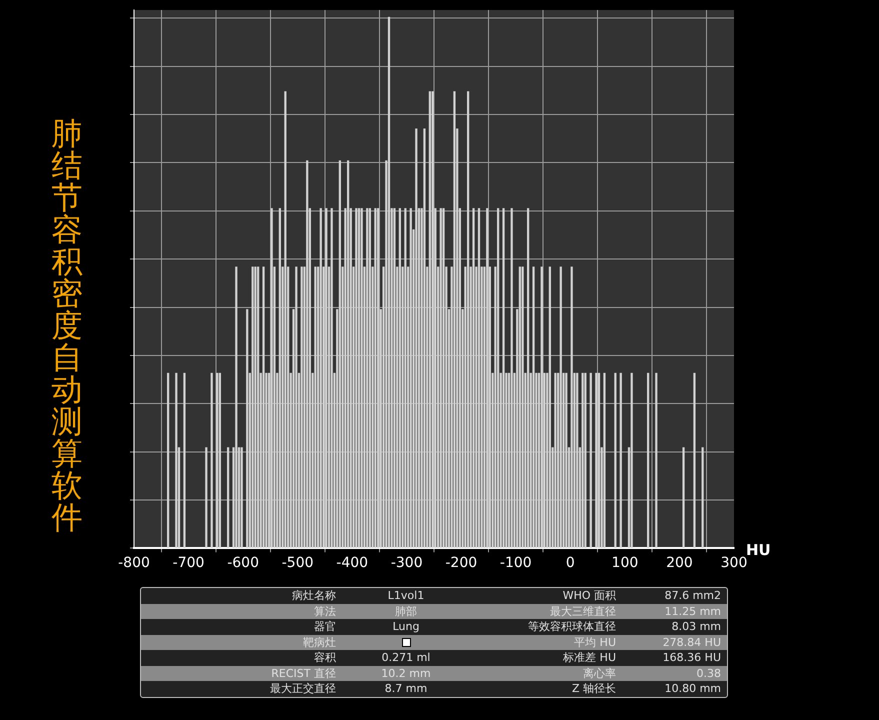  What do you see at coordinates (406, 657) in the screenshot?
I see `text: 0.271 ml` at bounding box center [406, 657].